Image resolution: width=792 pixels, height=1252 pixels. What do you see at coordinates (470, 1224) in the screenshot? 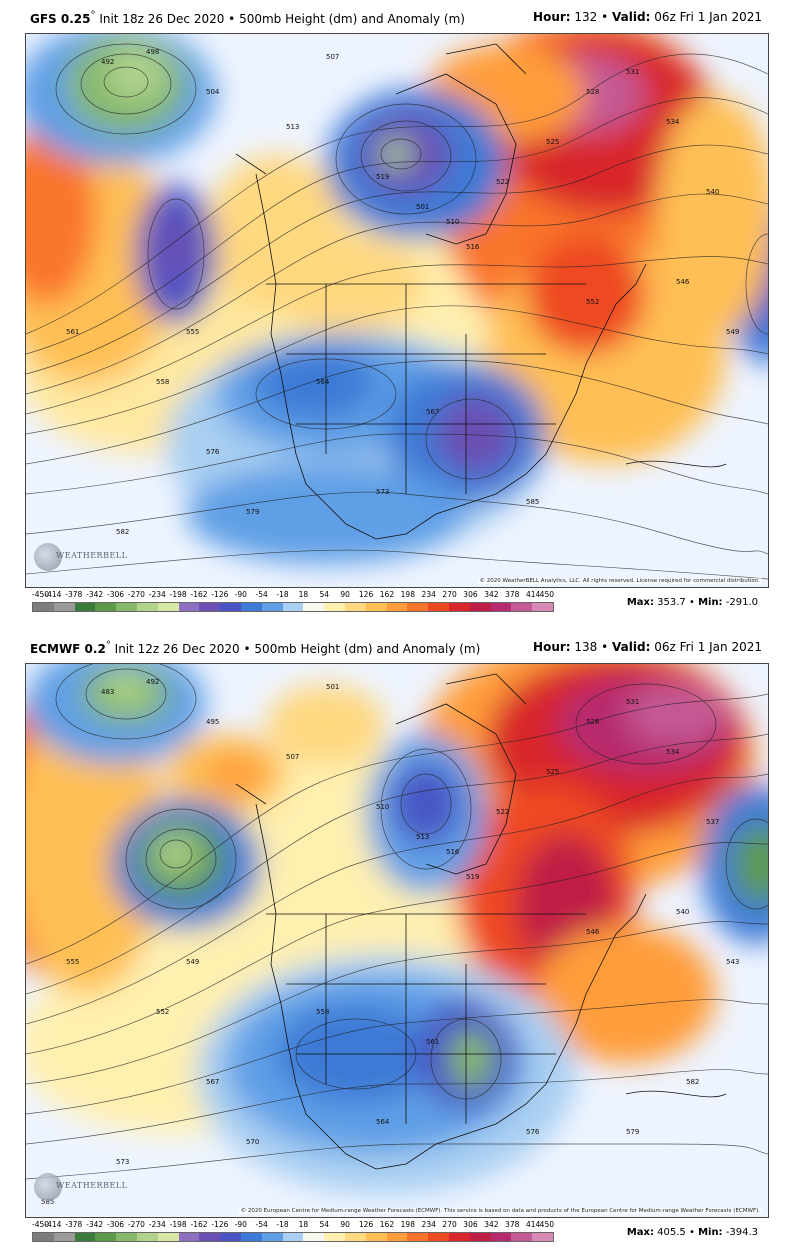
I see `colorbar-tick-label: 306` at bounding box center [470, 1224].